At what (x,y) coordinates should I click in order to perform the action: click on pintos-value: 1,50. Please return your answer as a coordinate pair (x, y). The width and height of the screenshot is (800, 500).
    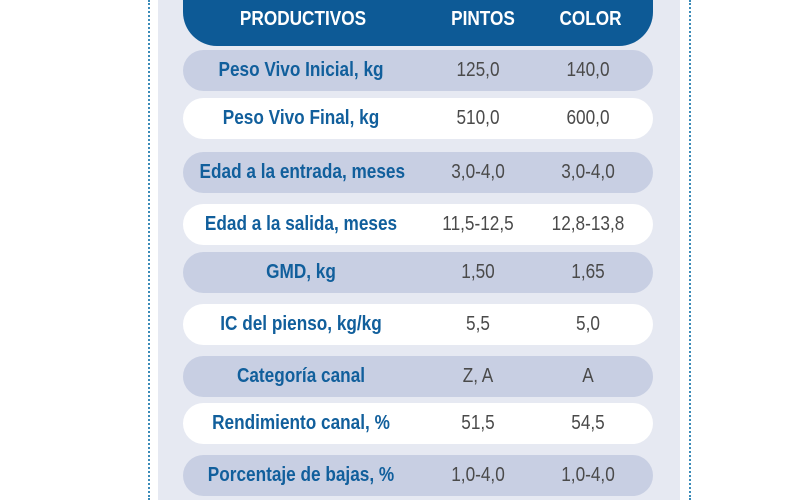
    Looking at the image, I should click on (478, 272).